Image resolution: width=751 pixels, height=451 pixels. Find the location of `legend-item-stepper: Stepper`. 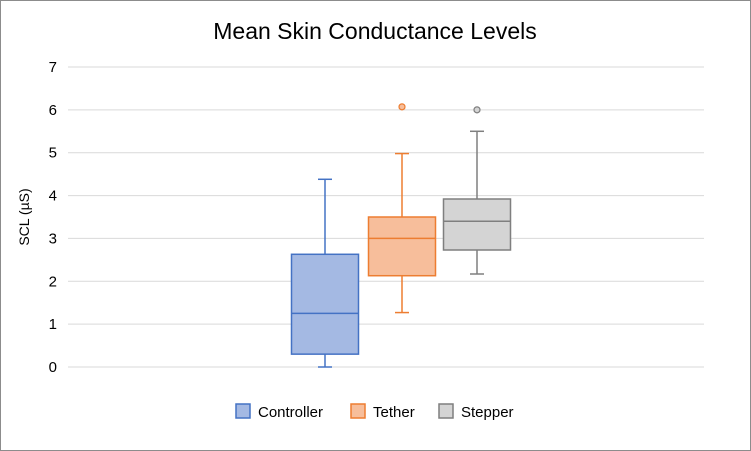

legend-item-stepper: Stepper is located at coordinates (476, 412).